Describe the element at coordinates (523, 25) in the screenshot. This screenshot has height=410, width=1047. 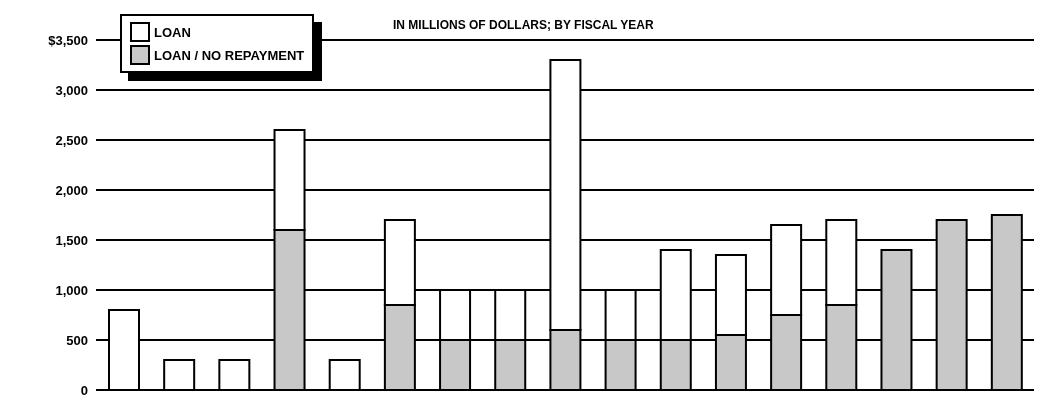
I see `chart-title: IN MILLIONS OF DOLLARS; BY FISCAL YEAR` at that location.